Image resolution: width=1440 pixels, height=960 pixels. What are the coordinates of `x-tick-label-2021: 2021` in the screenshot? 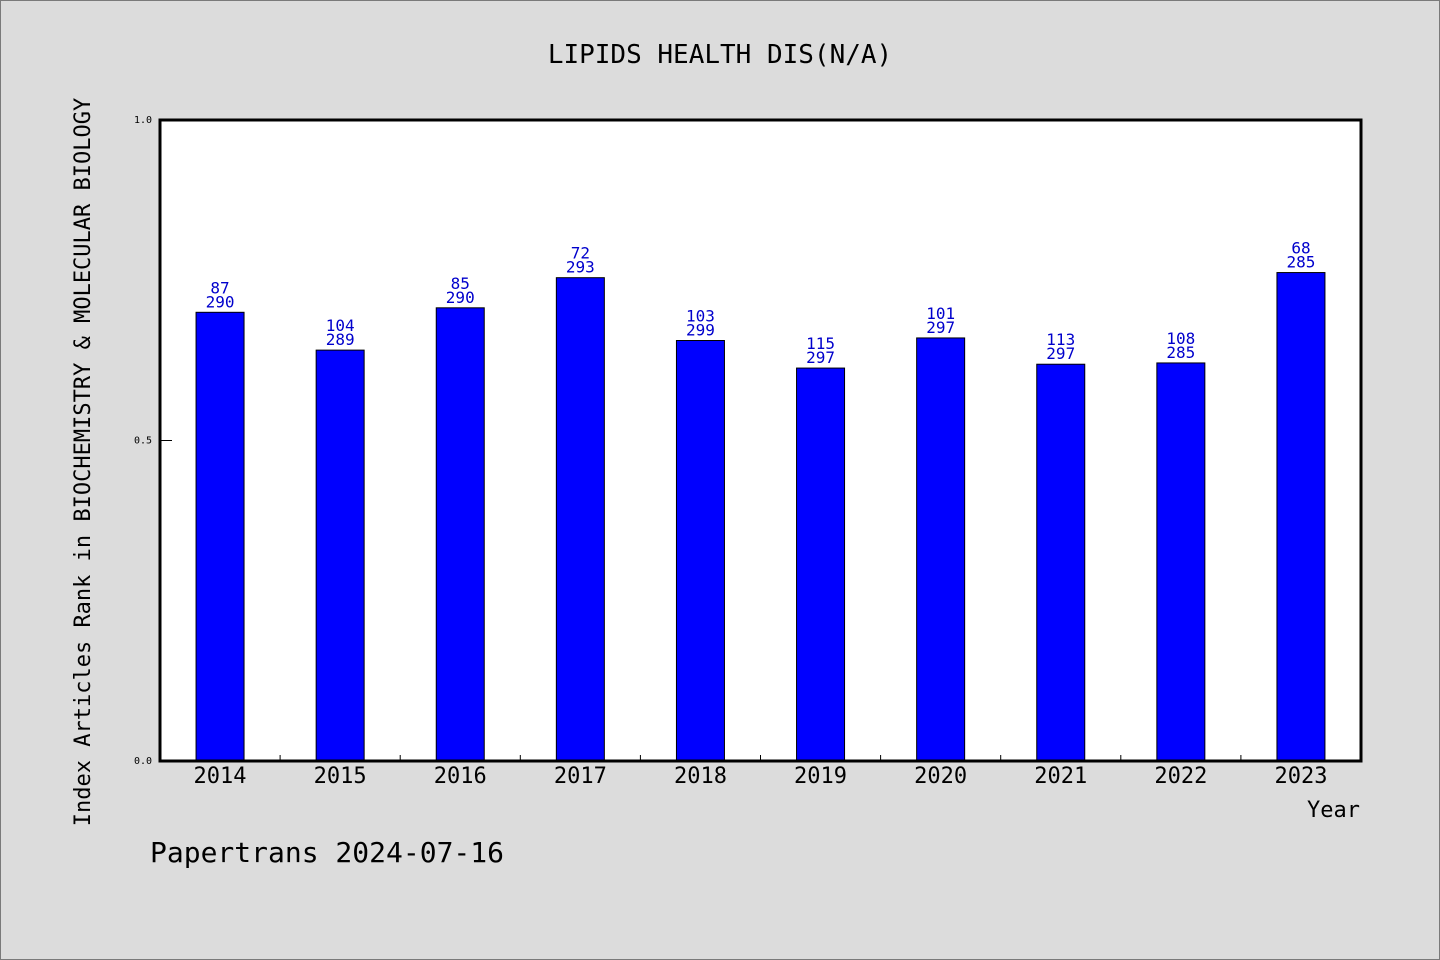 It's located at (1060, 776).